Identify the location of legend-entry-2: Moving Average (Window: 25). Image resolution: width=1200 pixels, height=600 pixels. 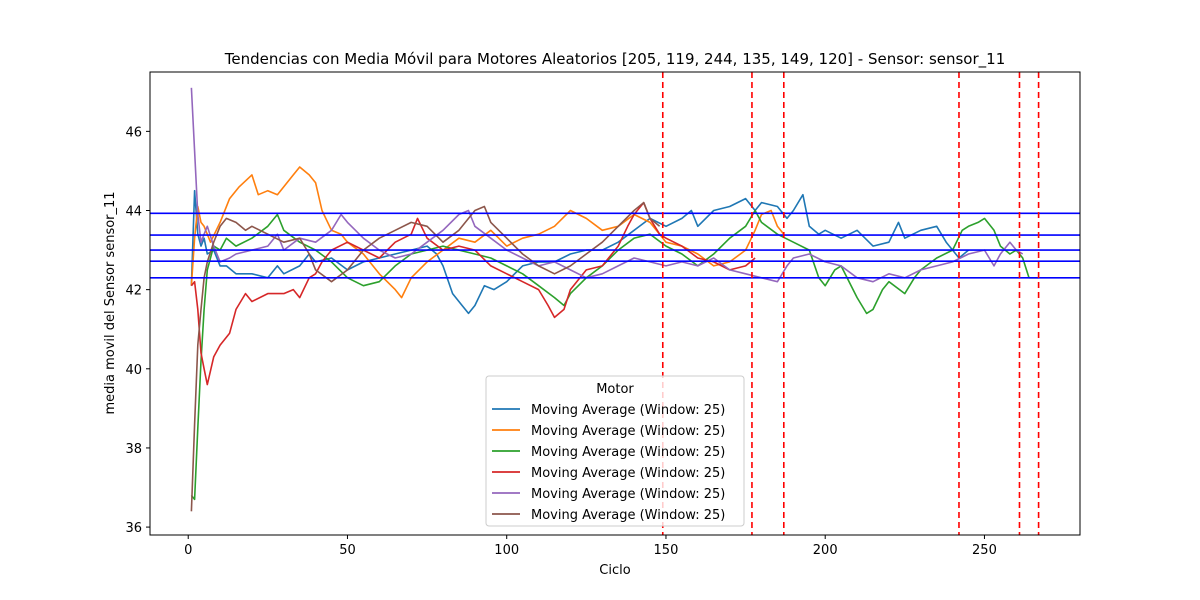
(628, 431).